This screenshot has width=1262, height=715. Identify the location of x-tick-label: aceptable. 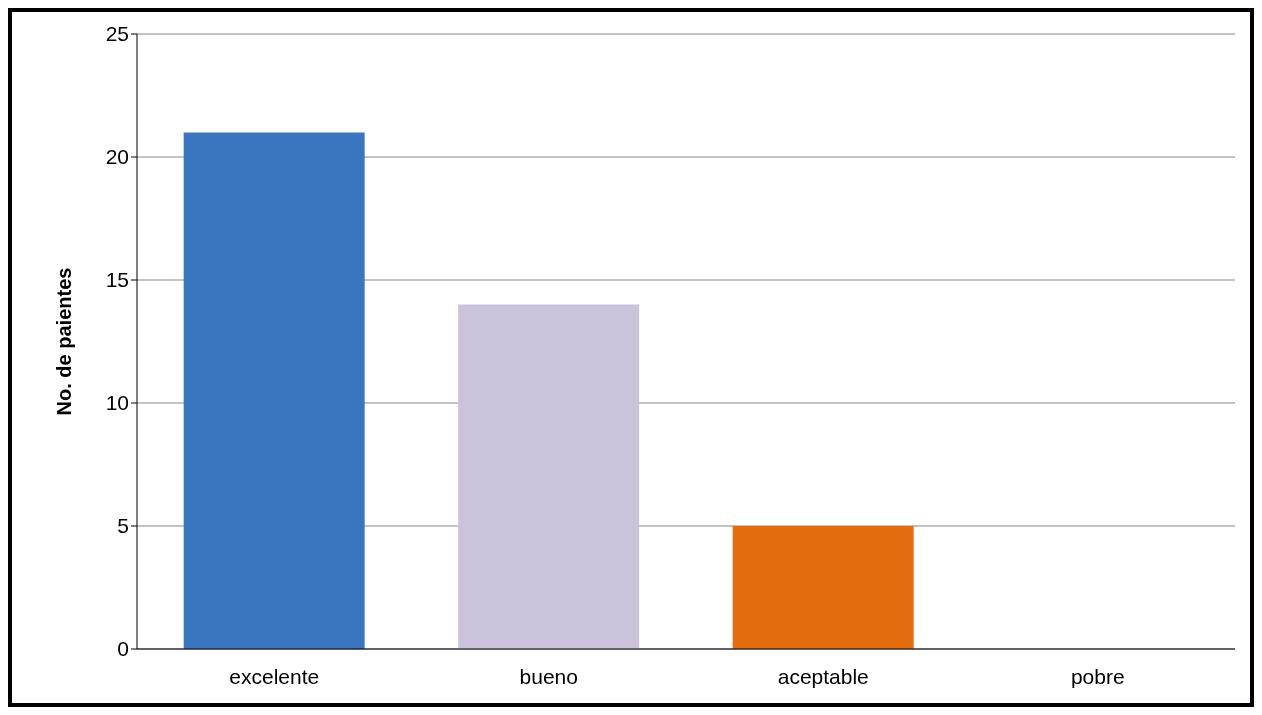
(823, 676).